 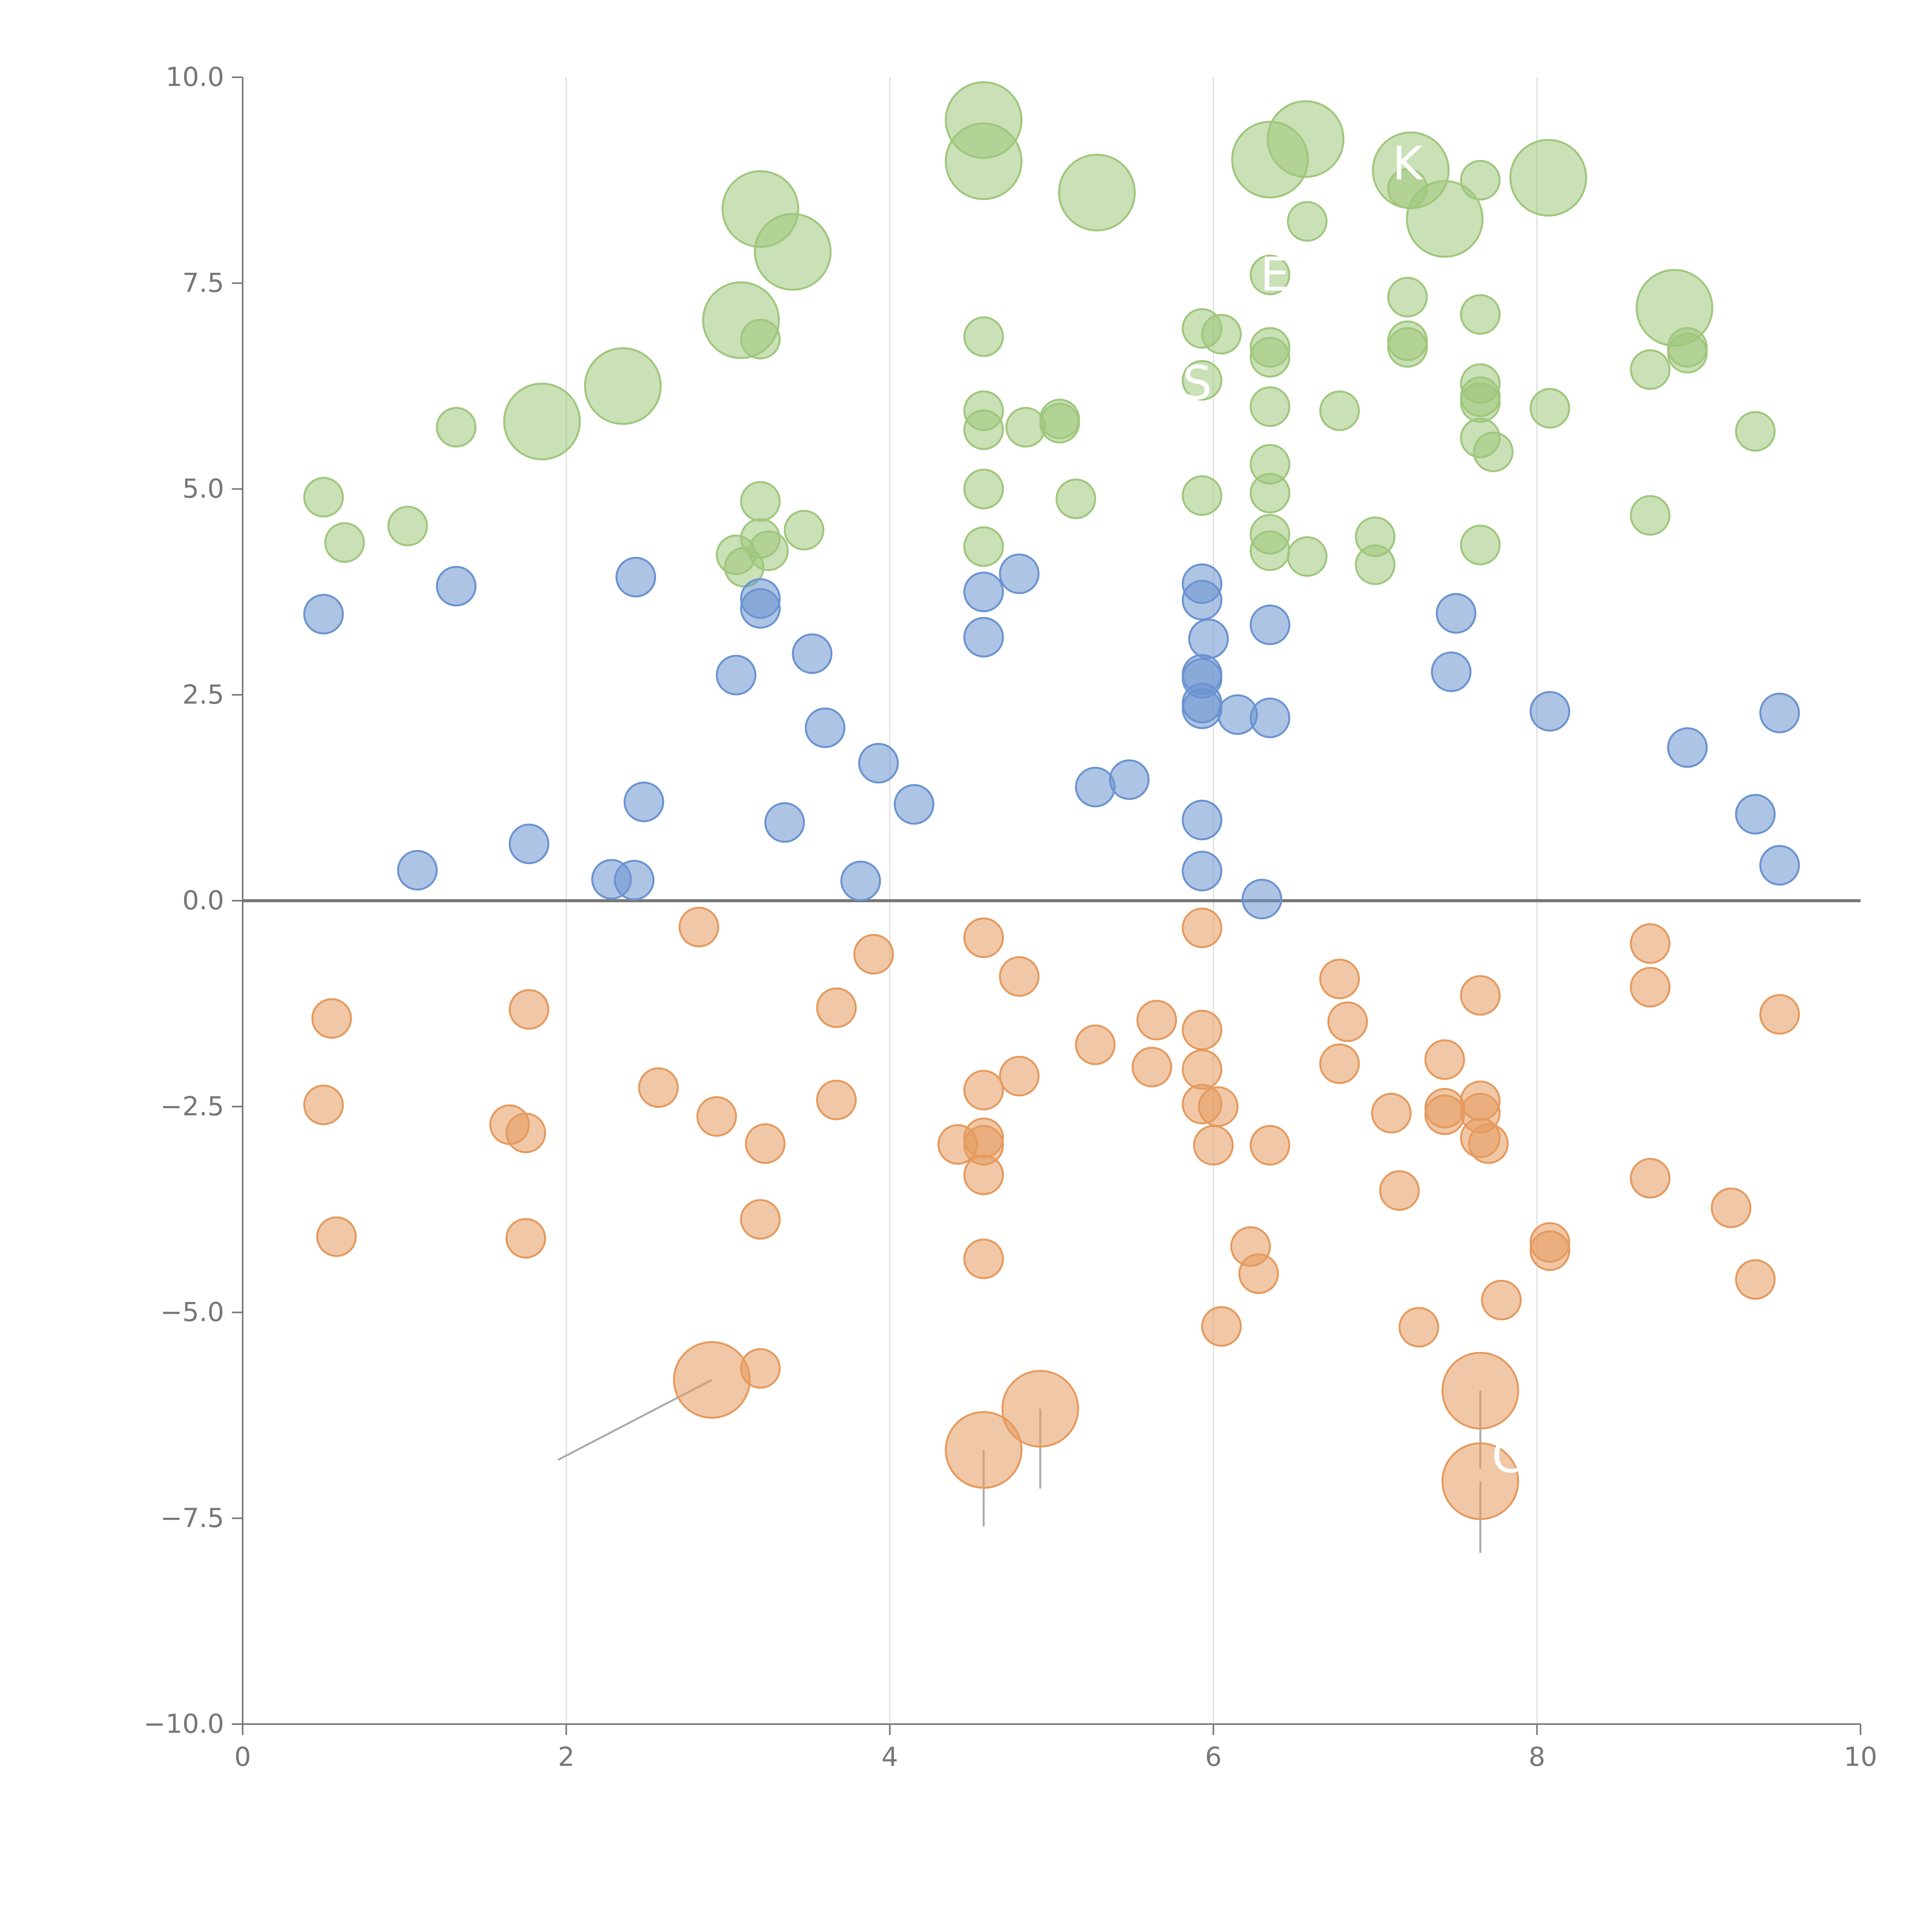 I want to click on x-tick-label: 0, so click(x=243, y=1757).